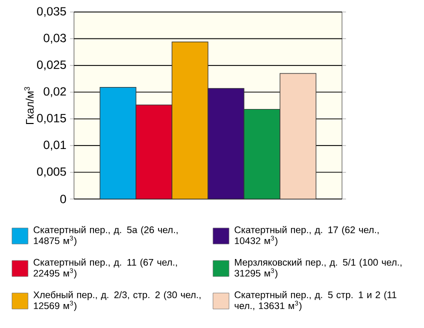  What do you see at coordinates (55, 145) in the screenshot?
I see `y-tick-label: 0,01` at bounding box center [55, 145].